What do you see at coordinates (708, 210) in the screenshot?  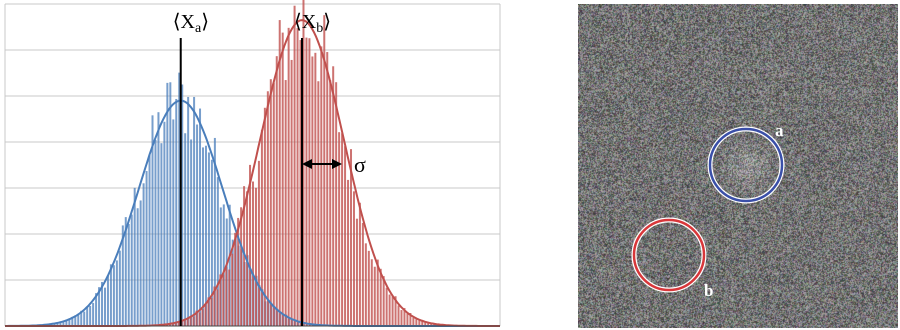 I see `noise-overlay: a b` at bounding box center [708, 210].